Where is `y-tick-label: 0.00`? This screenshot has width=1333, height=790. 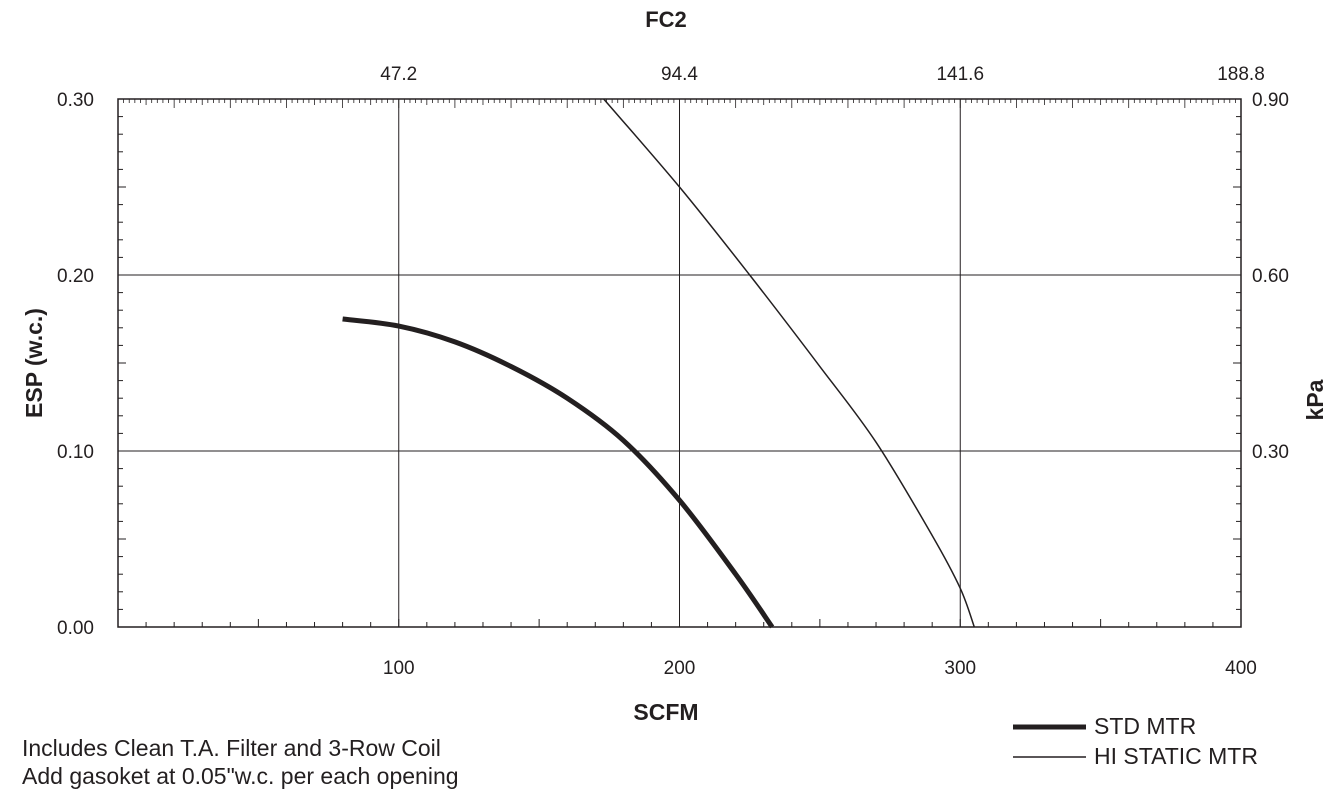
y-tick-label: 0.00 is located at coordinates (75, 628).